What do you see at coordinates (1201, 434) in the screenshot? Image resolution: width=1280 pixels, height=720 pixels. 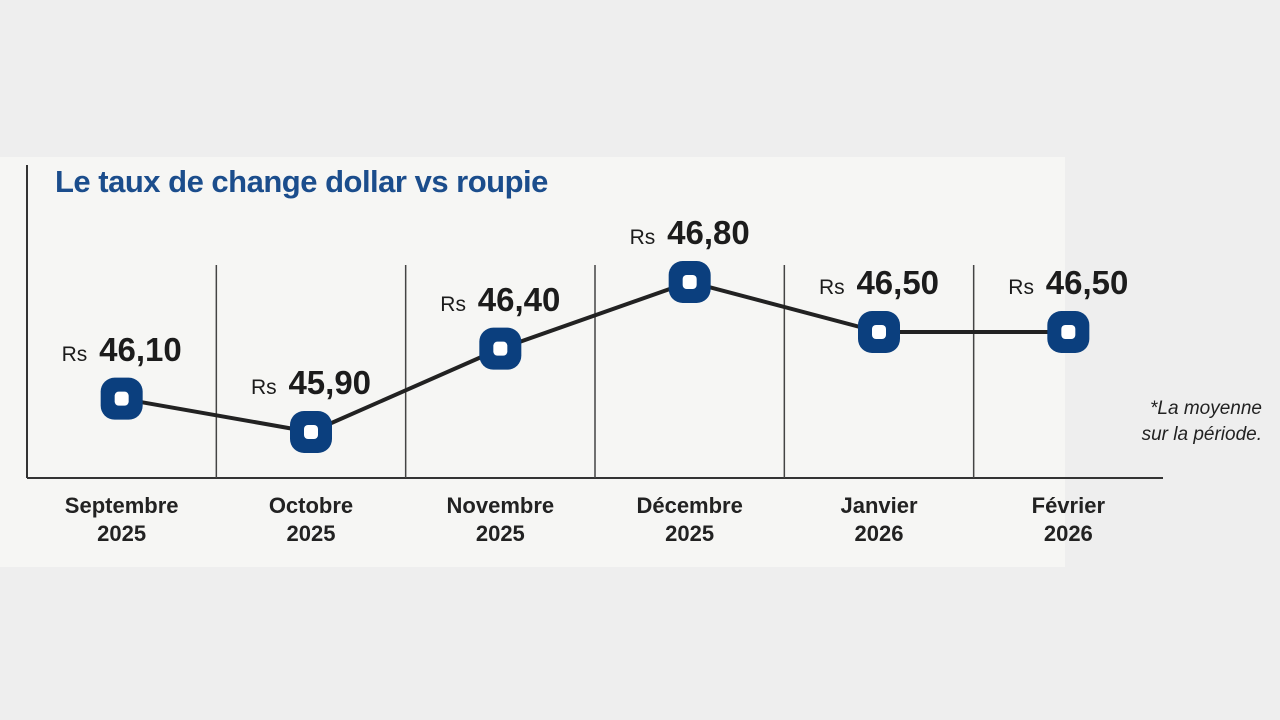 I see `annotation: sur la période.` at bounding box center [1201, 434].